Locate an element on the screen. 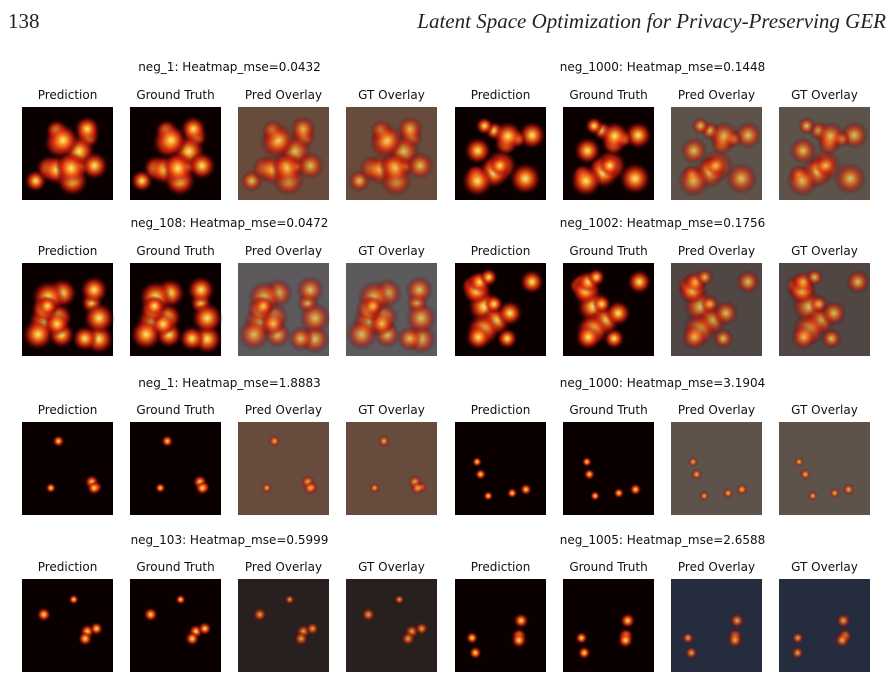 Image resolution: width=895 pixels, height=683 pixels. subplot-title: neg_108: Heatmap_mse=0.0472 is located at coordinates (230, 223).